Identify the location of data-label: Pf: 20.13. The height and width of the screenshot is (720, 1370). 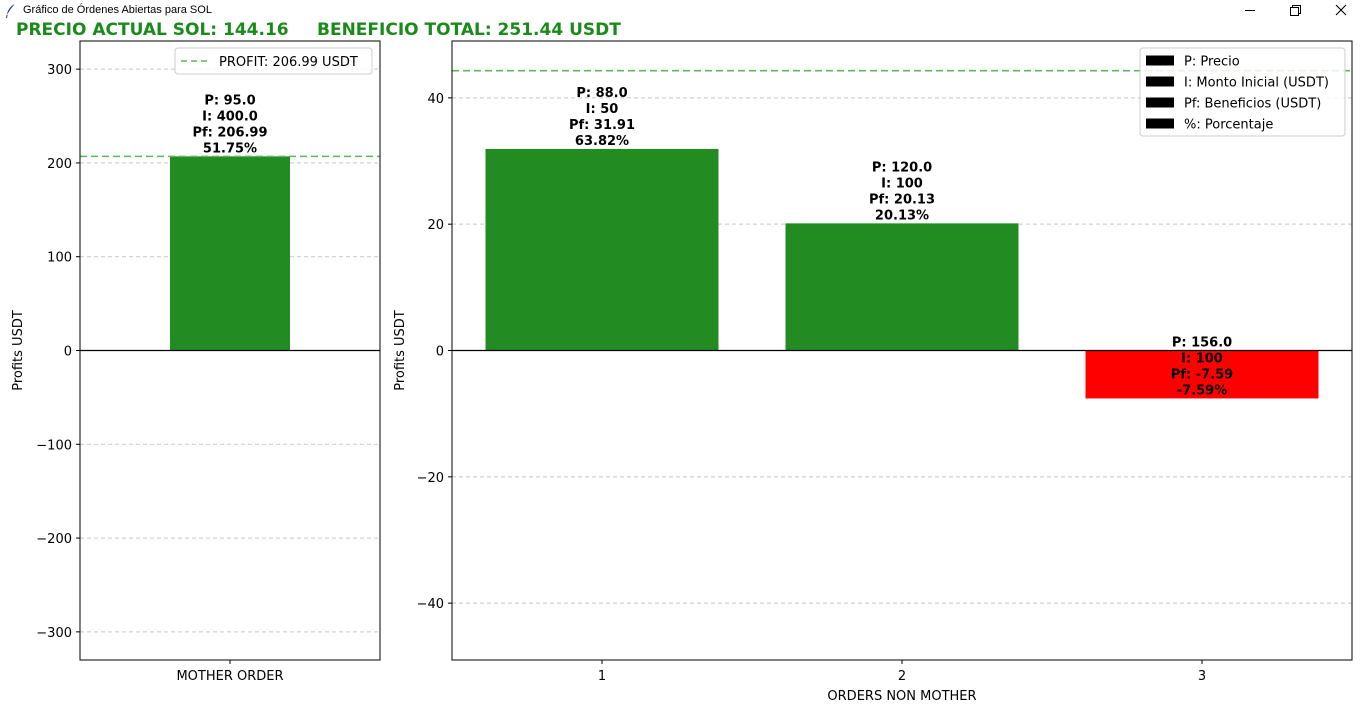
(902, 199).